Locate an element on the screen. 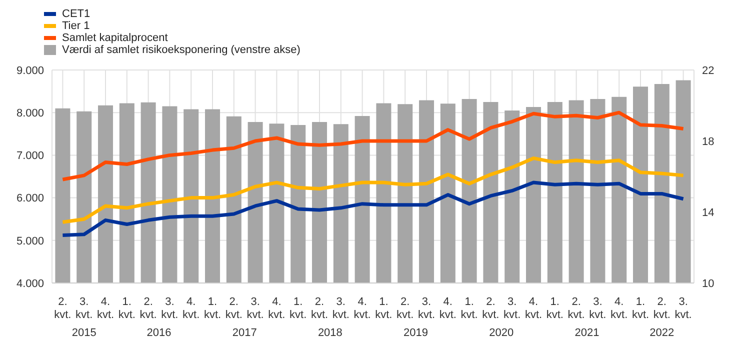  y2-tick-label: 18 is located at coordinates (708, 142).